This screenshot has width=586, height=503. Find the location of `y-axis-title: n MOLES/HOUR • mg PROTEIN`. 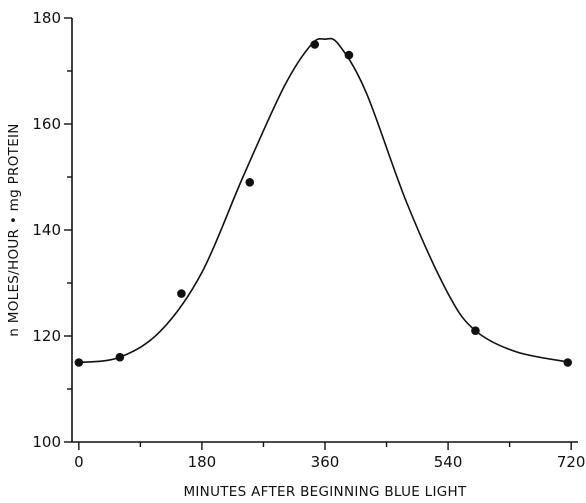

y-axis-title: n MOLES/HOUR • mg PROTEIN is located at coordinates (14, 229).